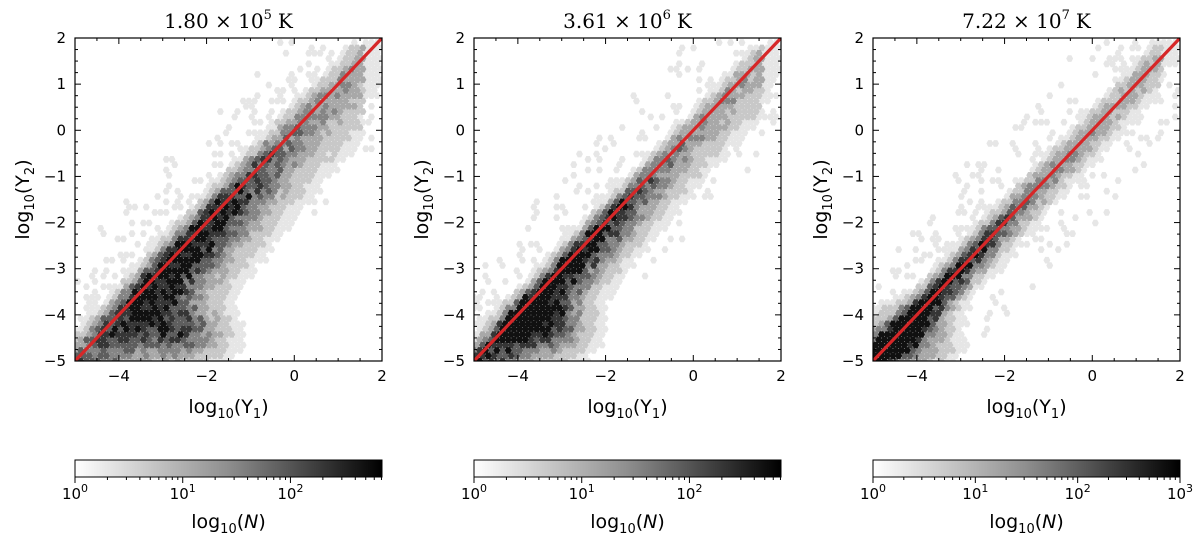  Describe the element at coordinates (628, 20) in the screenshot. I see `chart-title: 3.61 × 106 K` at that location.